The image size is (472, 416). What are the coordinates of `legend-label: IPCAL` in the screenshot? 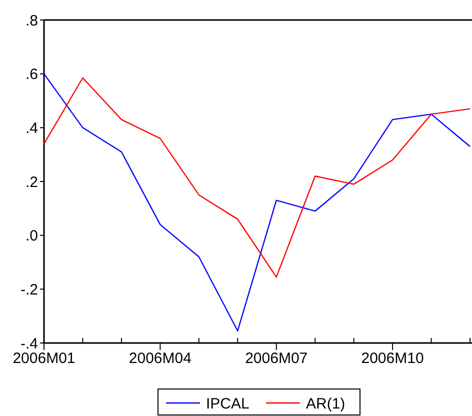 It's located at (228, 403).